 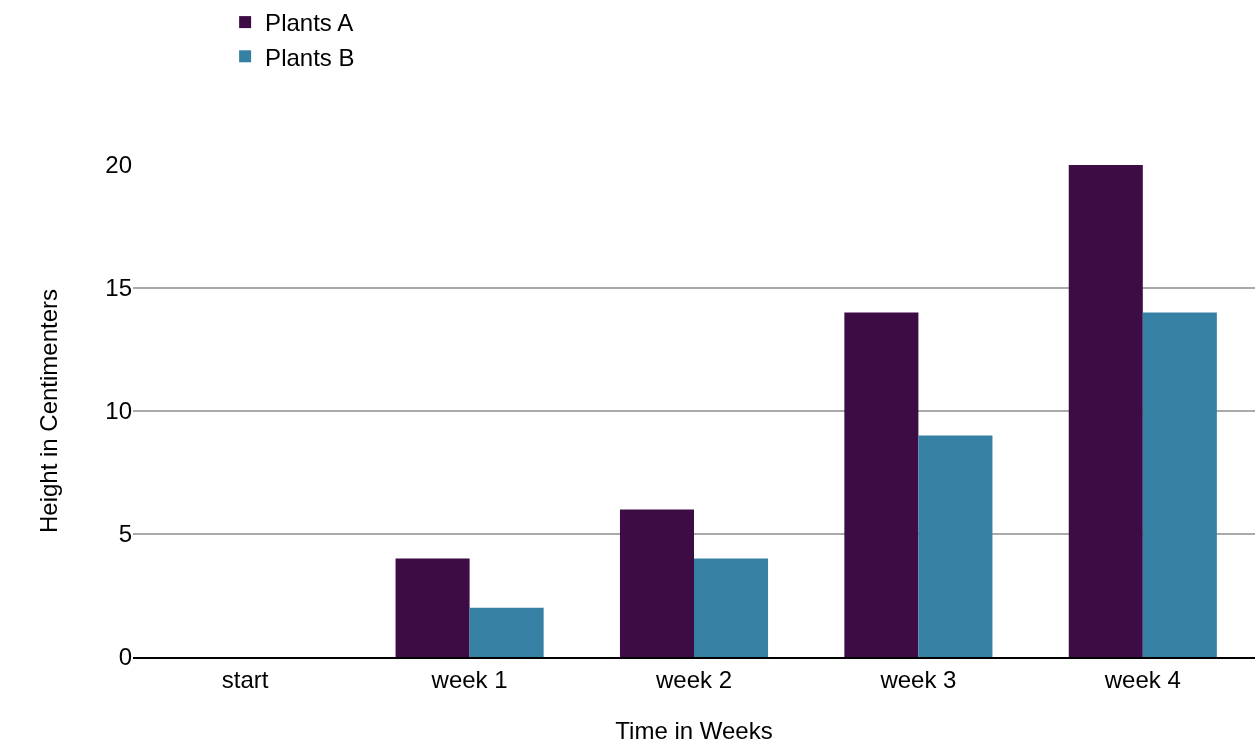 What do you see at coordinates (245, 679) in the screenshot?
I see `x-tick-label: start` at bounding box center [245, 679].